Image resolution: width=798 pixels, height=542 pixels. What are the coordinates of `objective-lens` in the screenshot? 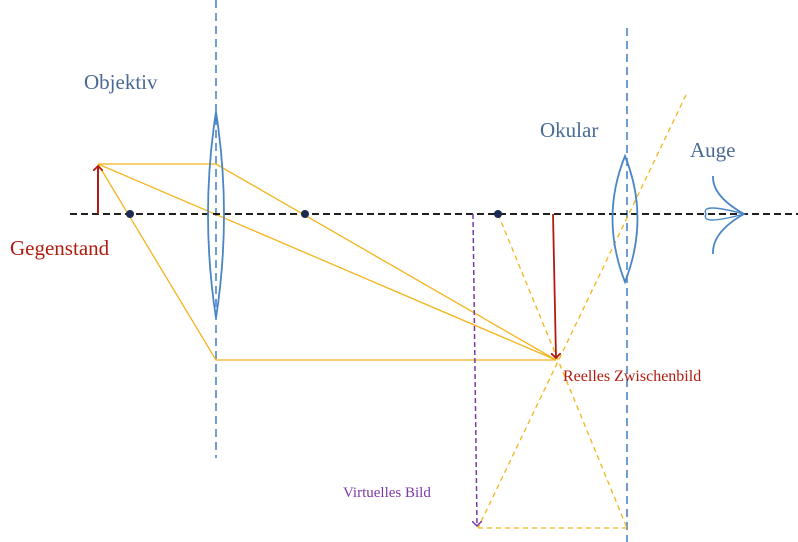 It's located at (216, 215).